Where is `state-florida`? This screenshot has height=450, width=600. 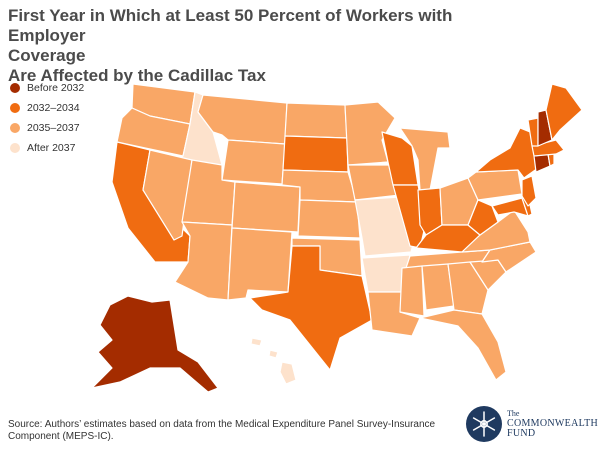 state-florida is located at coordinates (463, 345).